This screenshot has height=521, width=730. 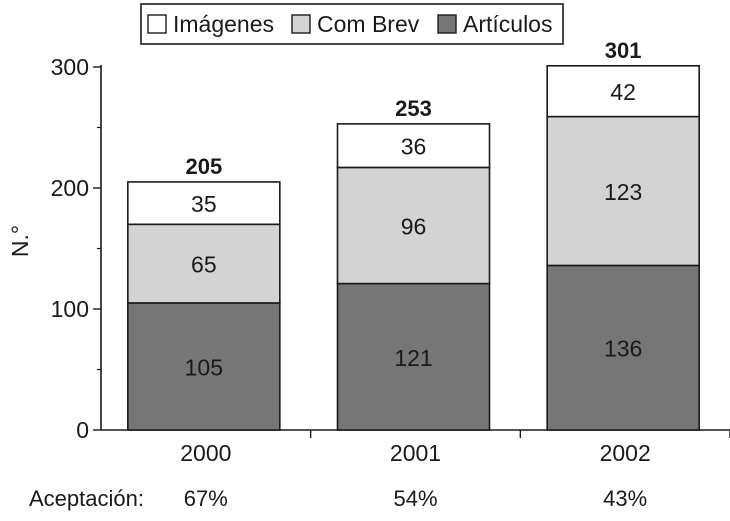 I want to click on x-tick-label: 2000, so click(x=205, y=453).